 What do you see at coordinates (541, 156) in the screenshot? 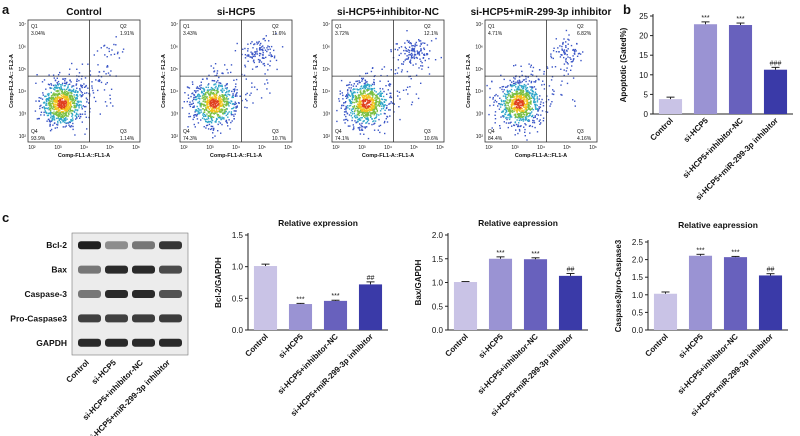
I see `flow-x-axis-label: Comp-FL1-A::FL1-A` at bounding box center [541, 156].